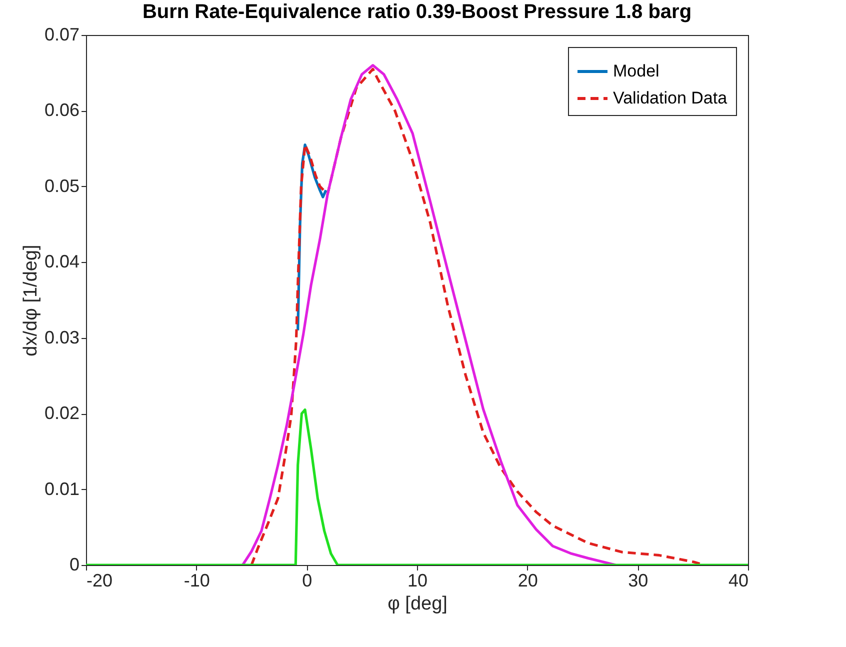 Image resolution: width=846 pixels, height=647 pixels. What do you see at coordinates (62, 186) in the screenshot?
I see `y-tick-label: 0.05` at bounding box center [62, 186].